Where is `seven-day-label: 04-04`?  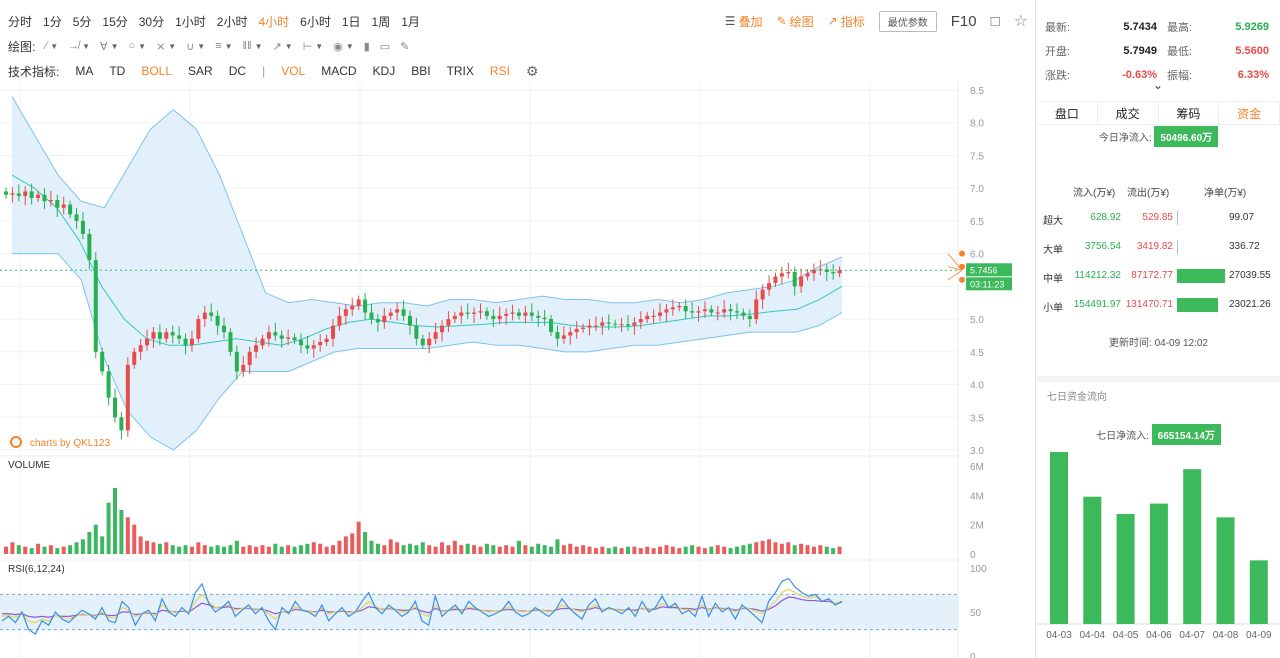
seven-day-label: 04-04 is located at coordinates (1093, 635).